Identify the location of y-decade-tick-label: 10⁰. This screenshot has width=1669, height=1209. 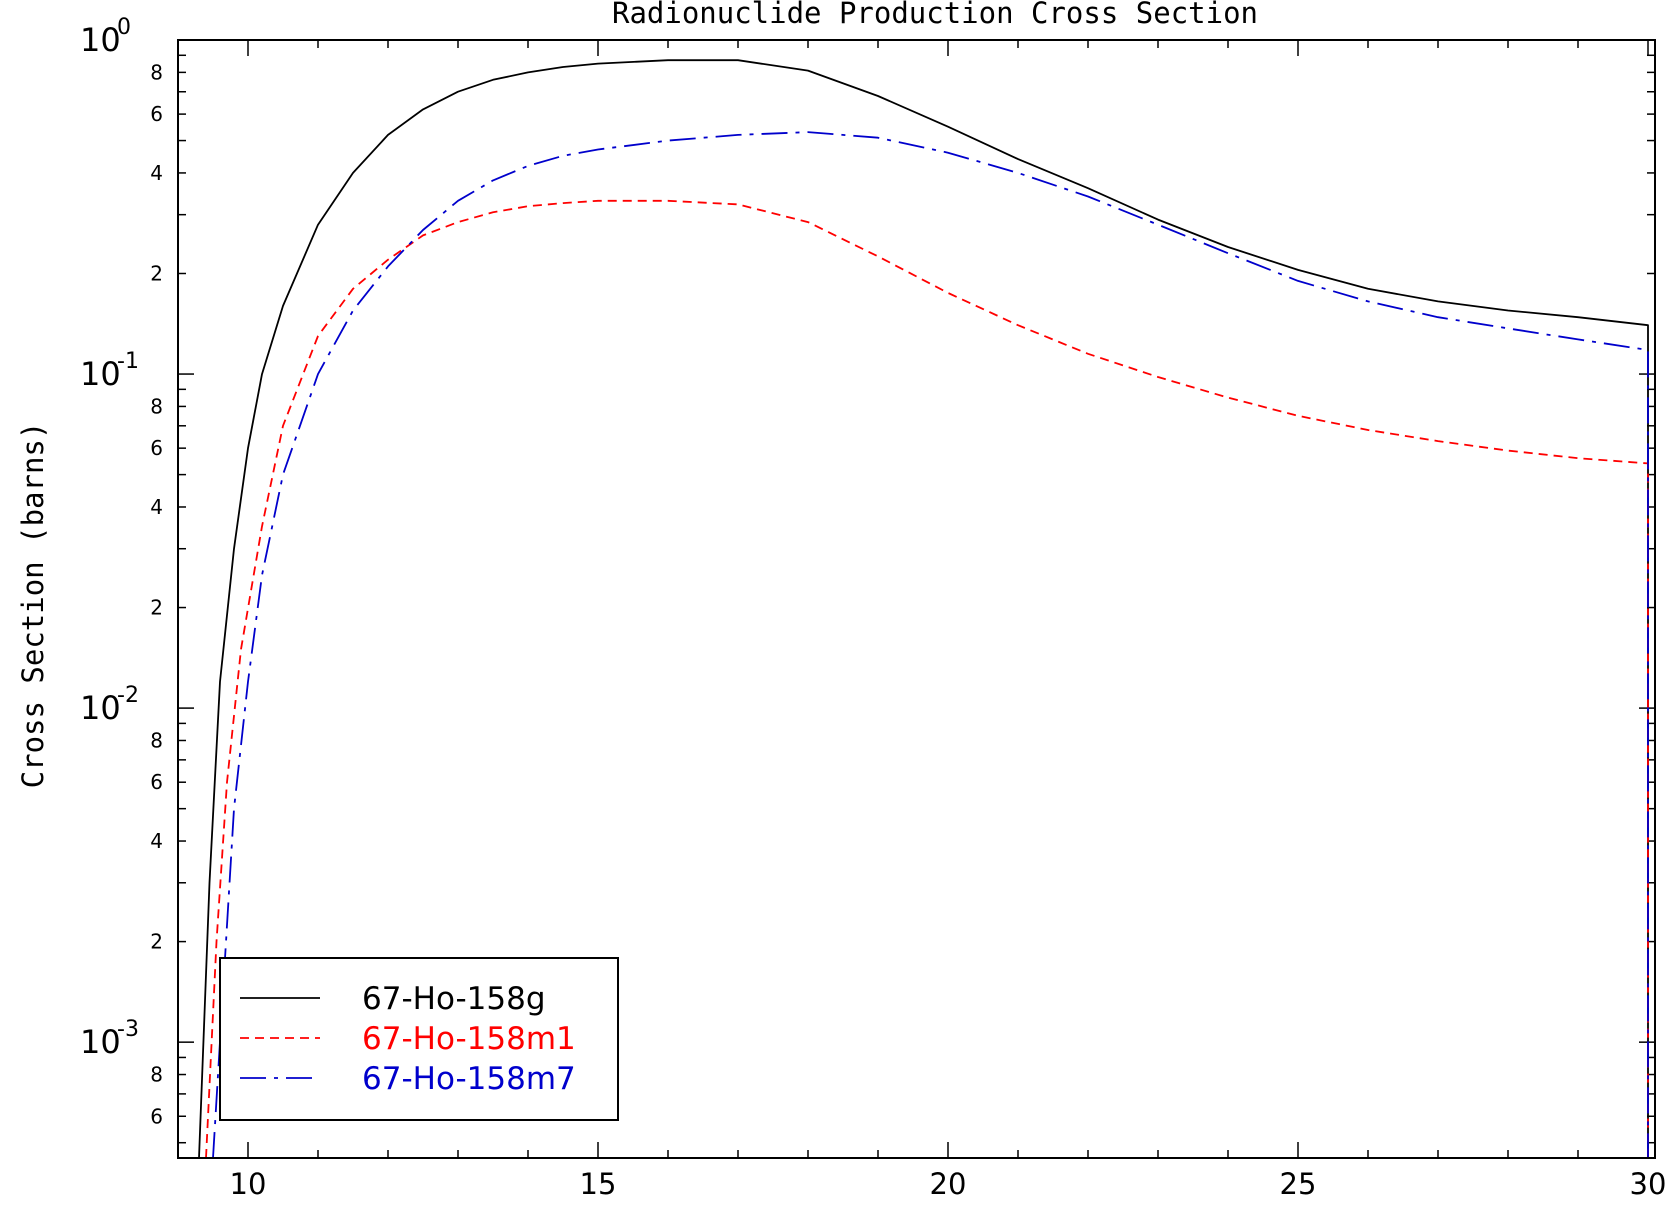
(105, 37).